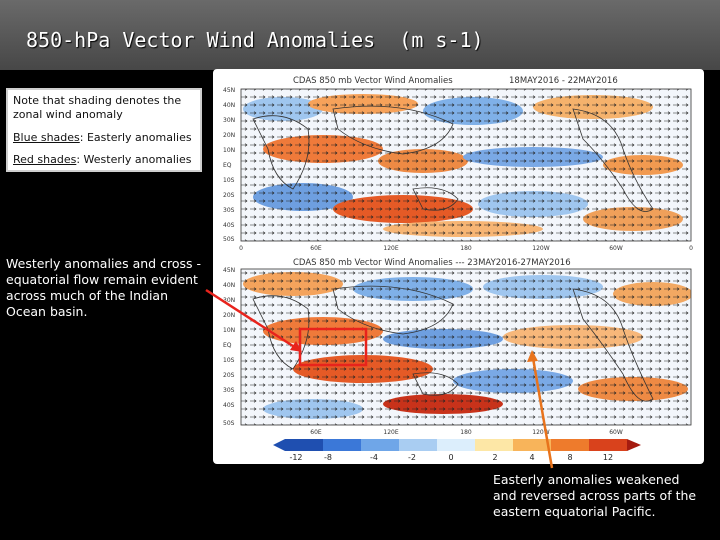 The width and height of the screenshot is (720, 540). What do you see at coordinates (255, 40) in the screenshot?
I see `slide-title: 850-hPa Vector Wind Anomalies (m s-1)` at bounding box center [255, 40].